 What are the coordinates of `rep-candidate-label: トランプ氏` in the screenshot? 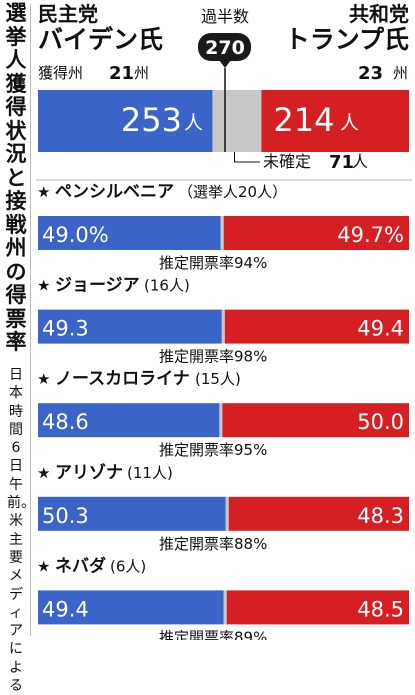 It's located at (347, 39).